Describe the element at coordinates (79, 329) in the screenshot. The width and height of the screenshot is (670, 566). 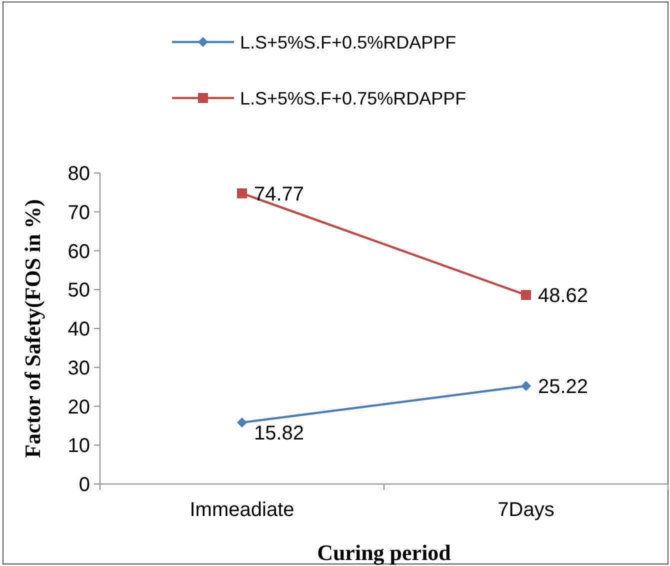
I see `y-tick-label: 40` at that location.